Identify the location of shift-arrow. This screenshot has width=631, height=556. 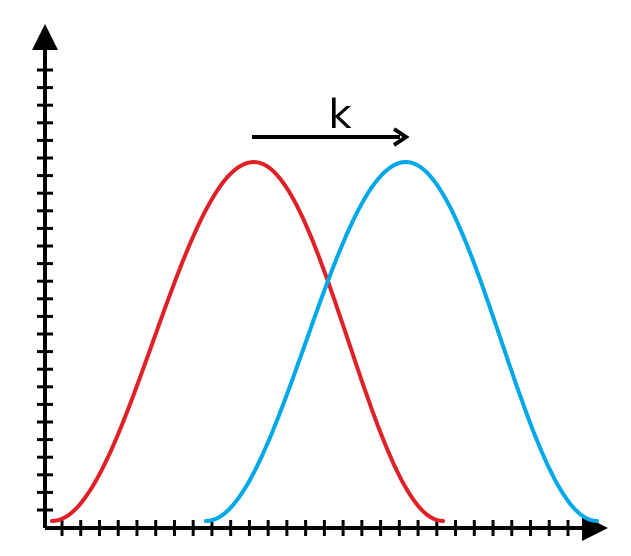
(331, 137).